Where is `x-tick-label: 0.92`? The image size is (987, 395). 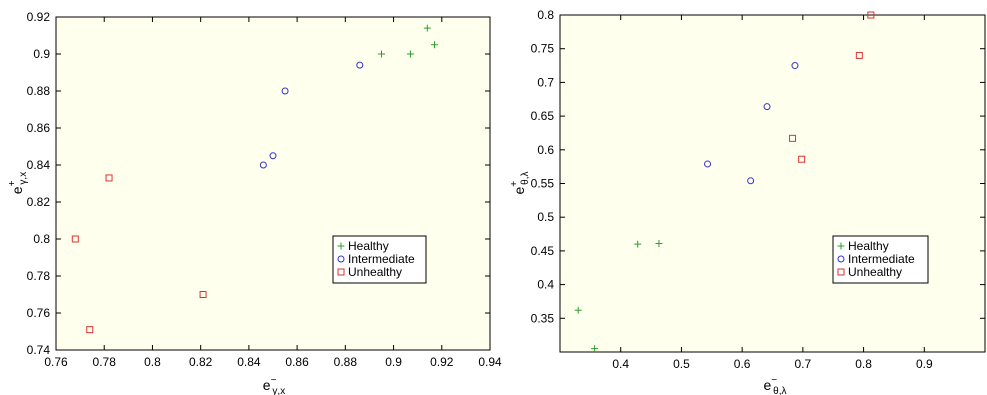
x-tick-label: 0.92 is located at coordinates (442, 362).